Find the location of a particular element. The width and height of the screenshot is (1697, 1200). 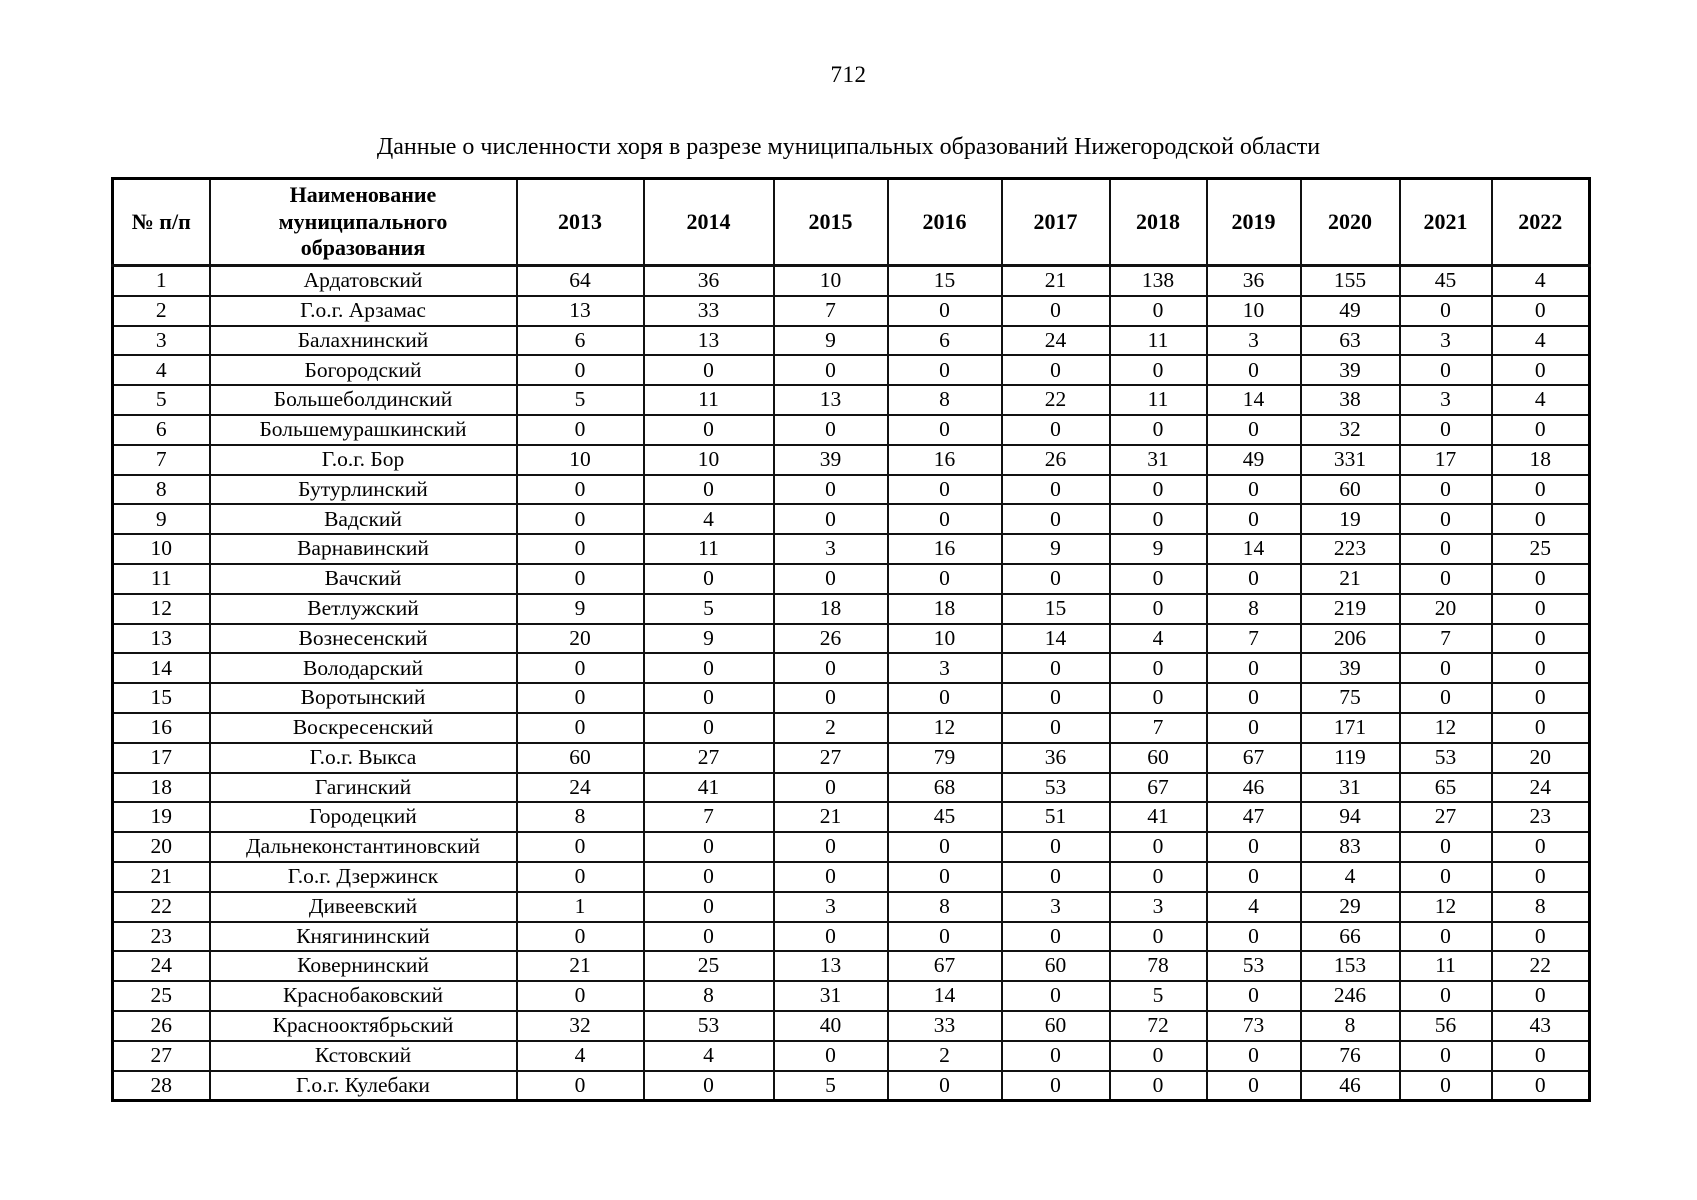

table-row: 8 Бутурлинский 0 0 0 0 0 0 0 60 0 0 is located at coordinates (851, 489).